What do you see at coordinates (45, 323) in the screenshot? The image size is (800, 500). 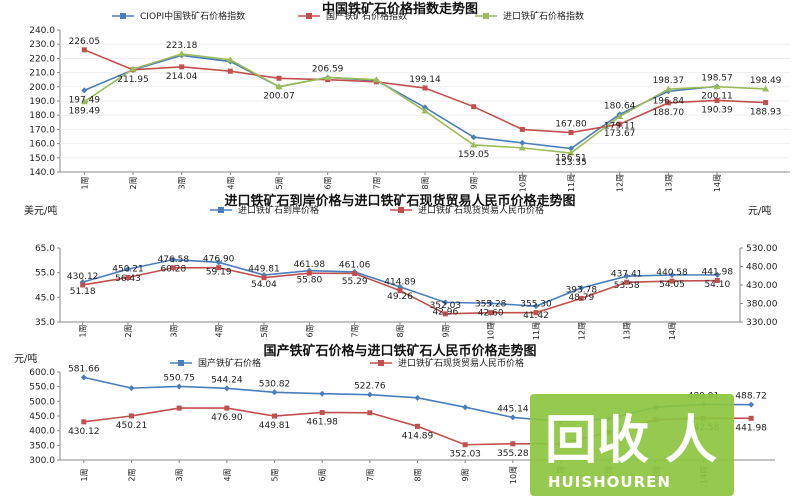 I see `y-tick-label: 35.0` at bounding box center [45, 323].